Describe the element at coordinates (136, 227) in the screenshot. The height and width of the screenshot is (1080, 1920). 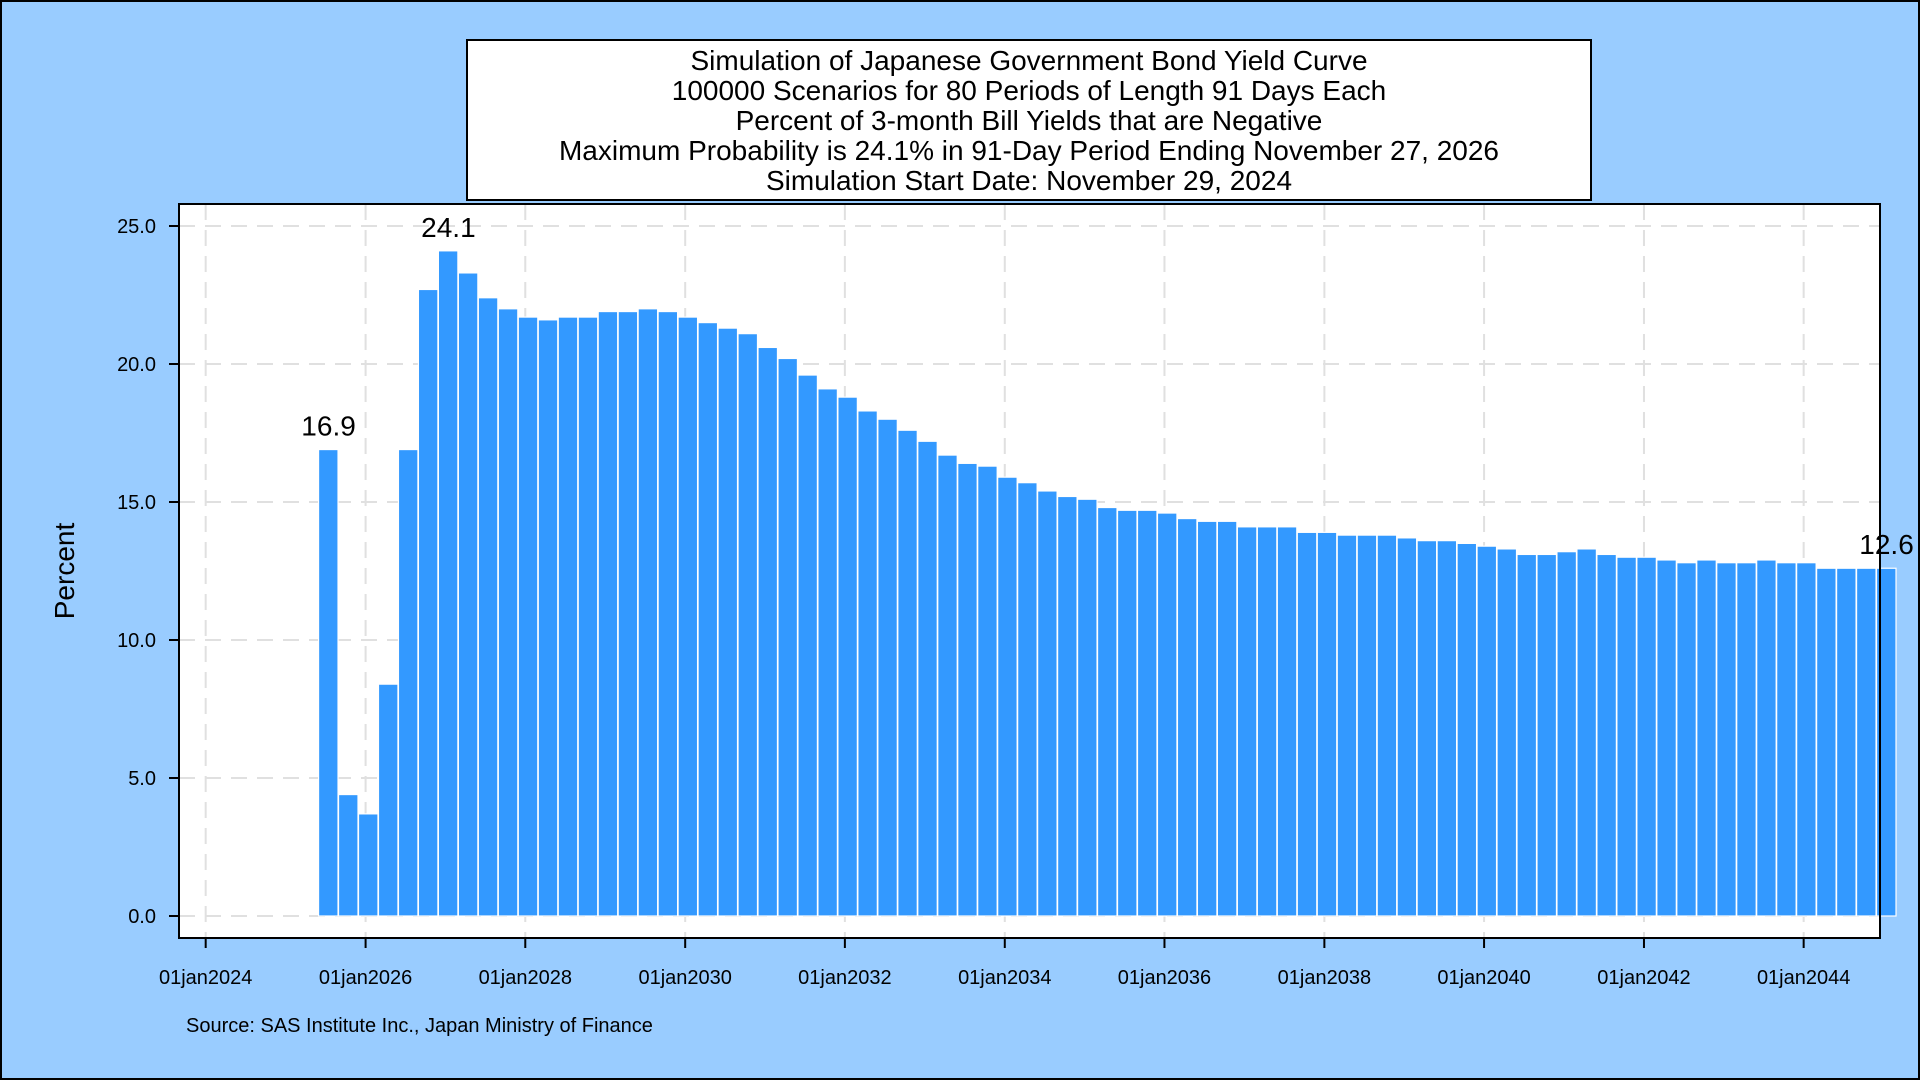
I see `y-tick-label: 25.0` at that location.